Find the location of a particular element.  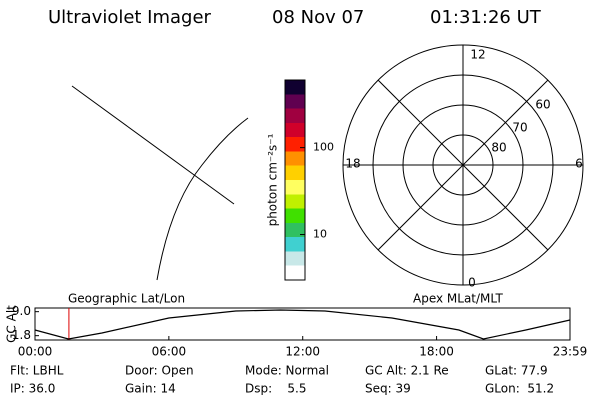

plot-frame is located at coordinates (302, 324).